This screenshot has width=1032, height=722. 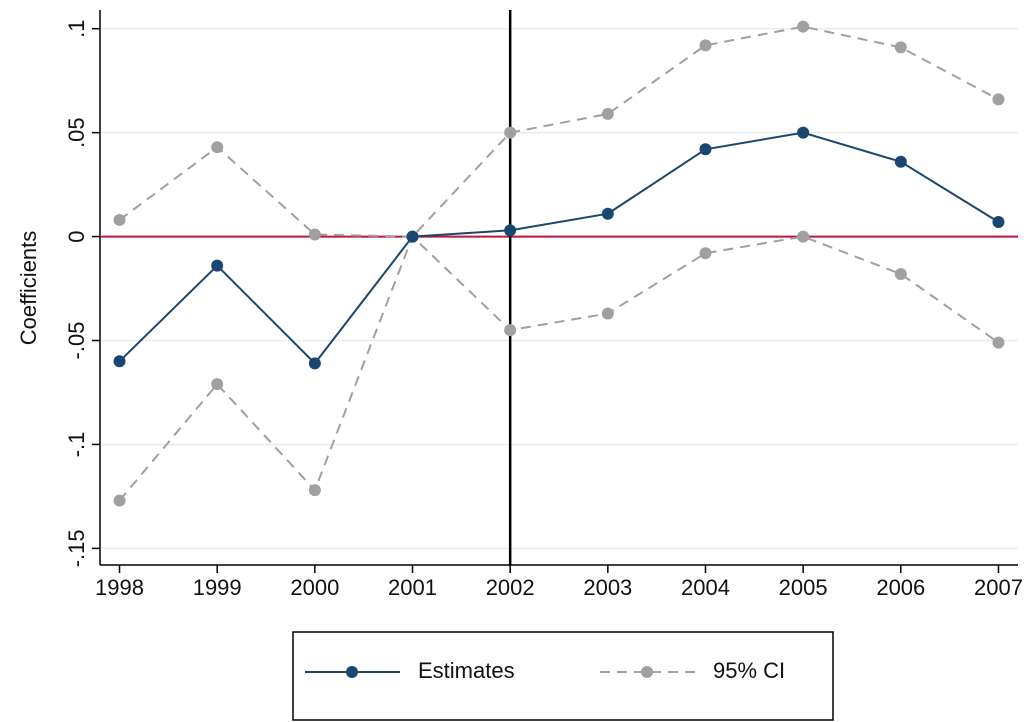 What do you see at coordinates (510, 587) in the screenshot?
I see `x-tick-label: 2002` at bounding box center [510, 587].